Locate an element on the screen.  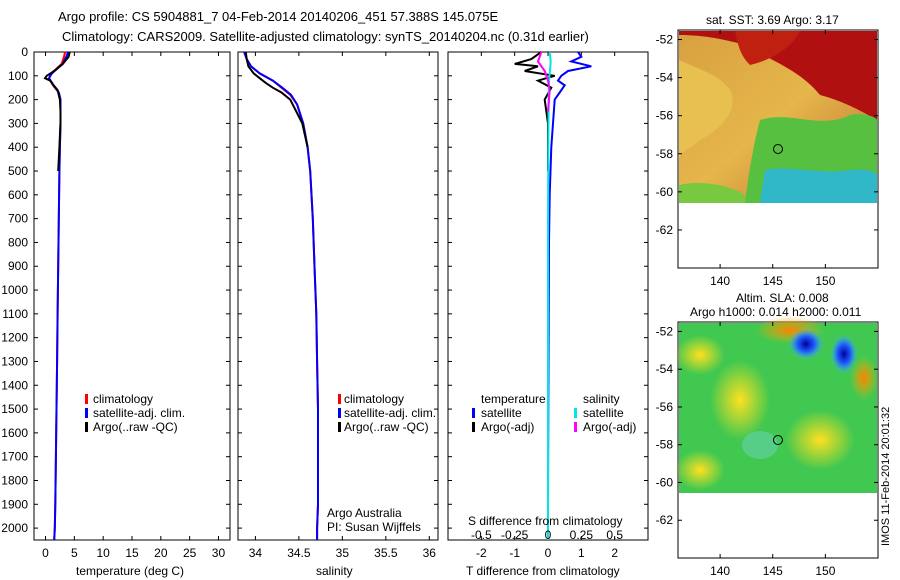
legend-swatch-sal-argo is located at coordinates (575, 427).